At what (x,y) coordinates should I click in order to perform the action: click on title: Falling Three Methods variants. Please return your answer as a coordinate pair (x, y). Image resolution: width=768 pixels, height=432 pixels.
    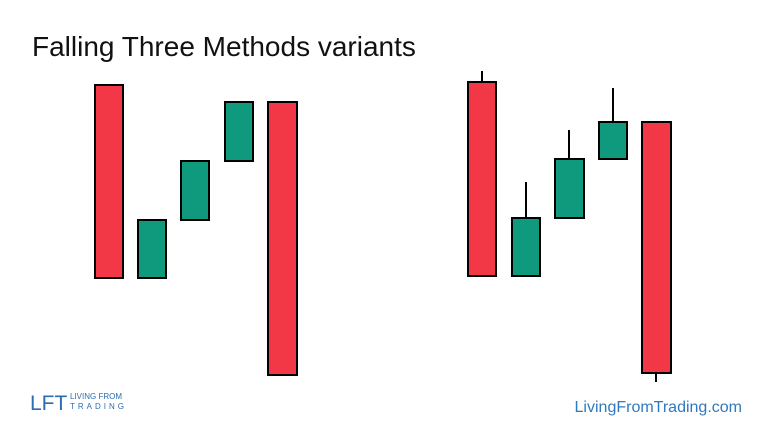
    Looking at the image, I should click on (224, 46).